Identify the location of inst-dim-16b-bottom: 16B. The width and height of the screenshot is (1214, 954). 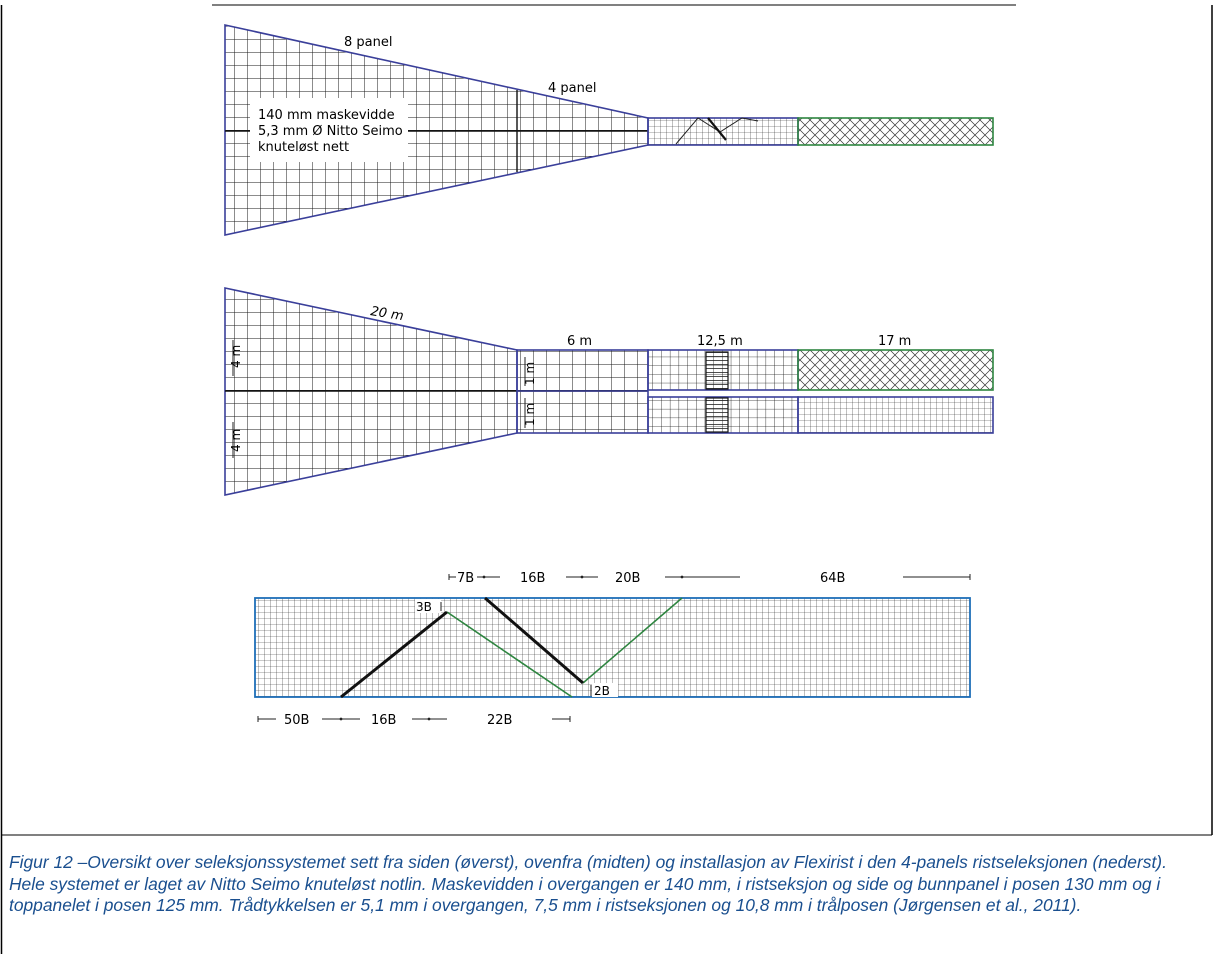
(383, 720).